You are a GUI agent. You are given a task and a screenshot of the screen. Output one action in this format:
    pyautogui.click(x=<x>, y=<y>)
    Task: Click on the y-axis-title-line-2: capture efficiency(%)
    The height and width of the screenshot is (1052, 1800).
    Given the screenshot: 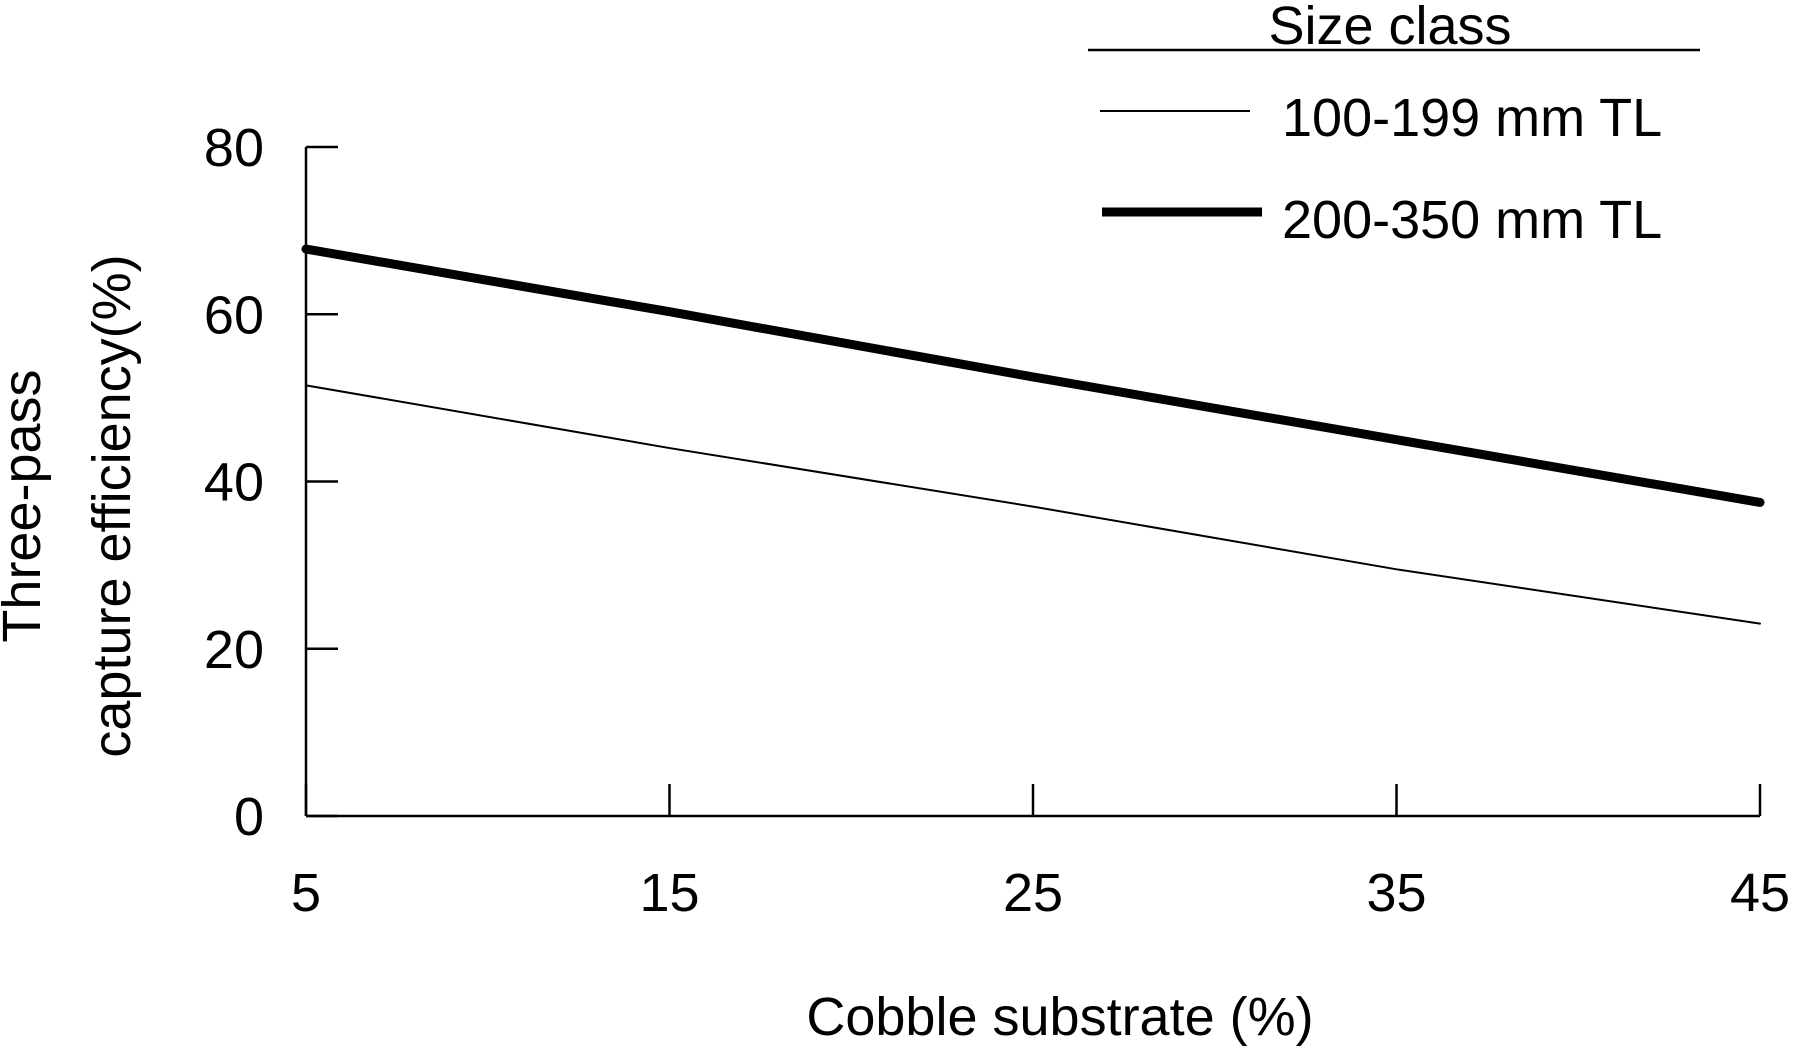 What is the action you would take?
    pyautogui.click(x=112, y=505)
    